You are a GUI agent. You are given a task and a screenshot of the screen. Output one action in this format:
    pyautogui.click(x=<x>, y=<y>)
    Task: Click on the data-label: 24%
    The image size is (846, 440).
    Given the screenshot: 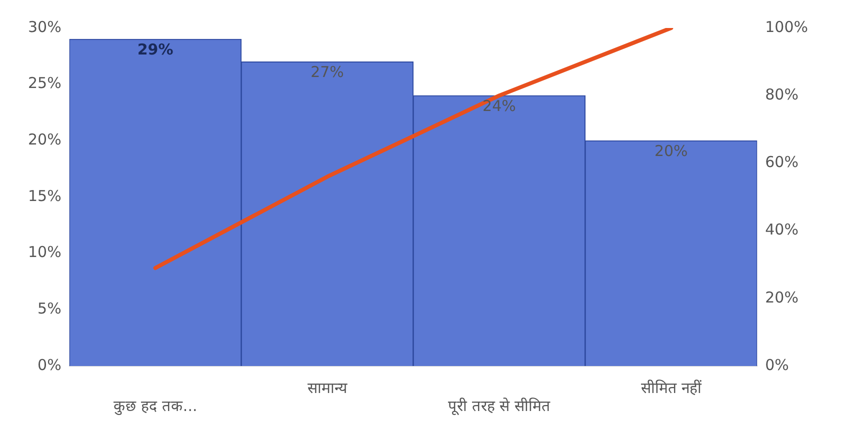 What is the action you would take?
    pyautogui.click(x=499, y=105)
    